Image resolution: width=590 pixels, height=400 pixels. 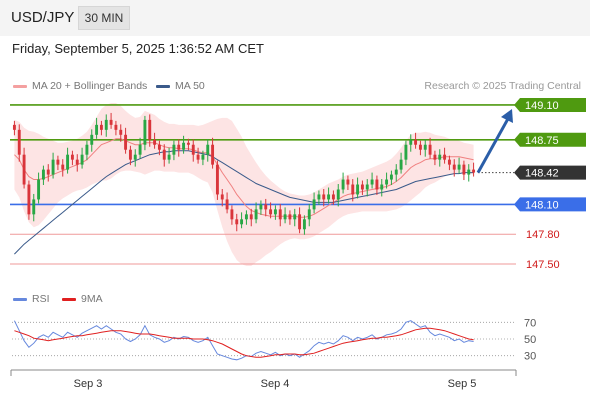 What do you see at coordinates (43, 17) in the screenshot?
I see `symbol-label: USD/JPY` at bounding box center [43, 17].